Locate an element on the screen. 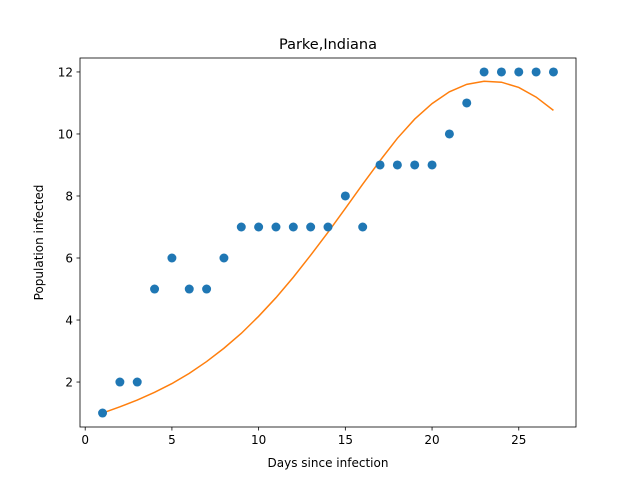 This screenshot has width=640, height=480. y-tick-label: 8 is located at coordinates (69, 196).